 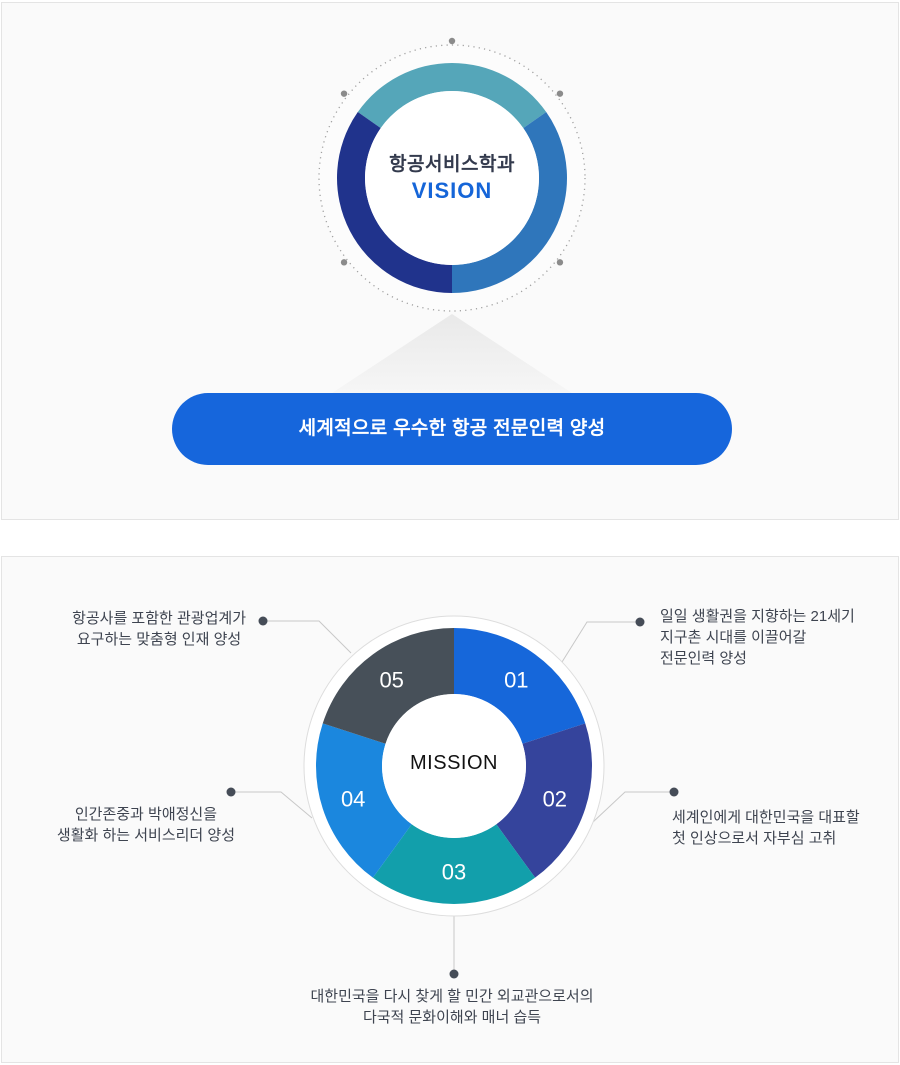 I want to click on mission-inner-disc, so click(x=454, y=766).